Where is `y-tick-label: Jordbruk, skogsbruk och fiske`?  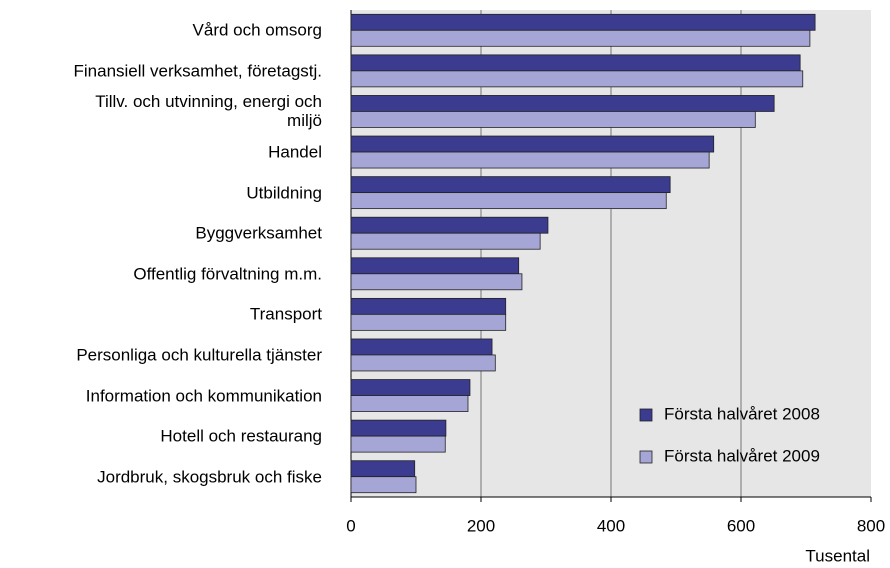 y-tick-label: Jordbruk, skogsbruk och fiske is located at coordinates (209, 477).